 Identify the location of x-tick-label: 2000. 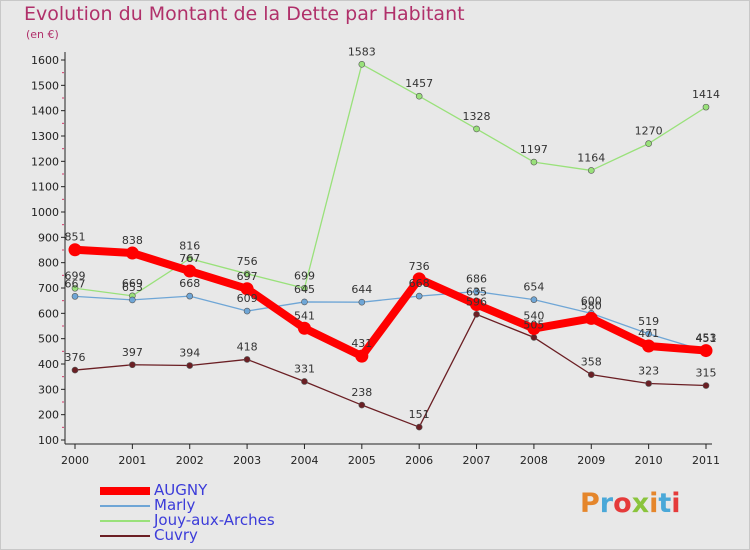
(75, 460).